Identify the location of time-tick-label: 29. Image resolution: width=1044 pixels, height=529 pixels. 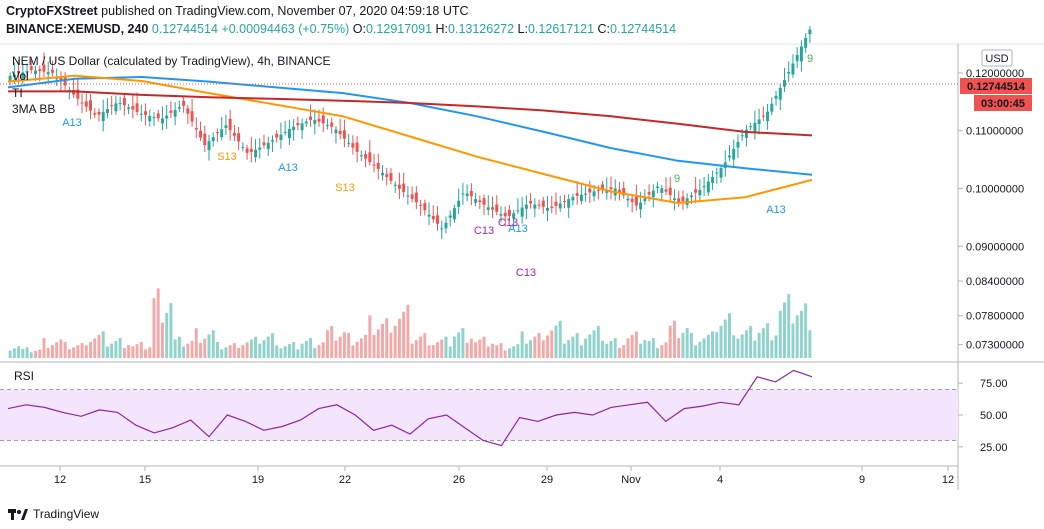
(547, 480).